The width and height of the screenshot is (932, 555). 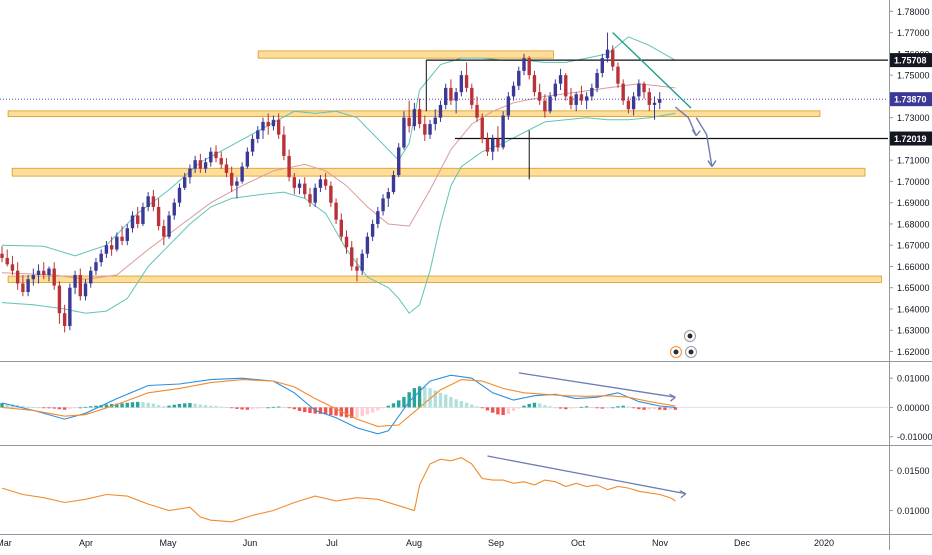 What do you see at coordinates (444, 403) in the screenshot?
I see `macd-pane` at bounding box center [444, 403].